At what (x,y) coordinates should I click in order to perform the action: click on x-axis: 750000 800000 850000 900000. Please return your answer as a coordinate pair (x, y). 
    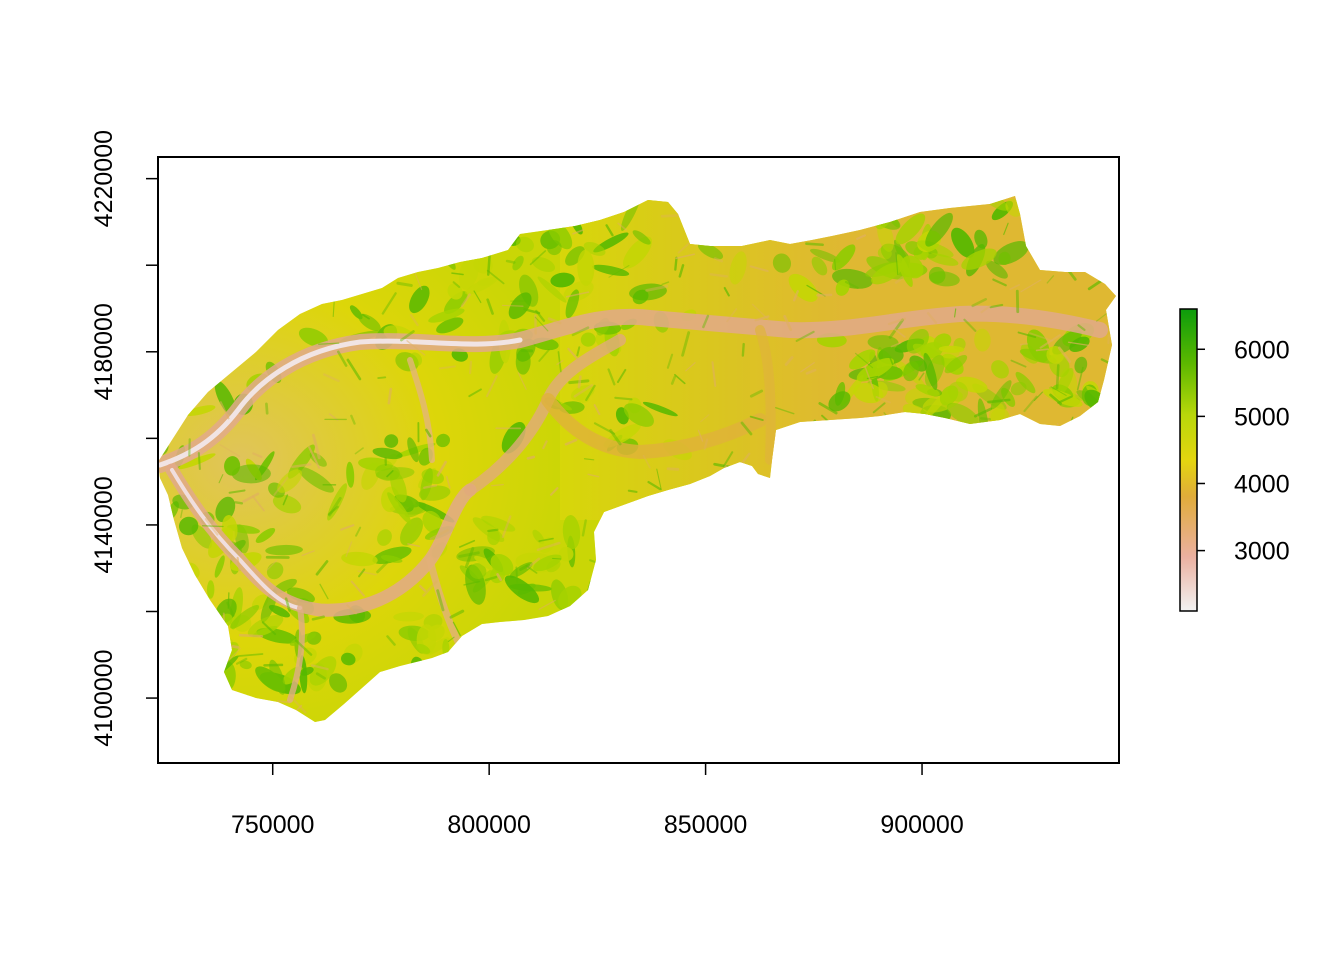
    Looking at the image, I should click on (597, 800).